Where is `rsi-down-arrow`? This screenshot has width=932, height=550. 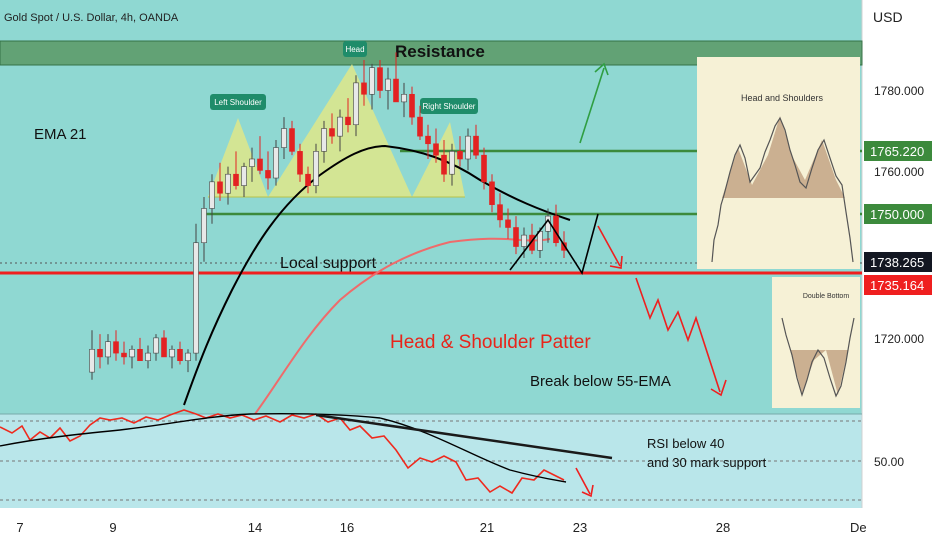
rsi-down-arrow is located at coordinates (583, 481).